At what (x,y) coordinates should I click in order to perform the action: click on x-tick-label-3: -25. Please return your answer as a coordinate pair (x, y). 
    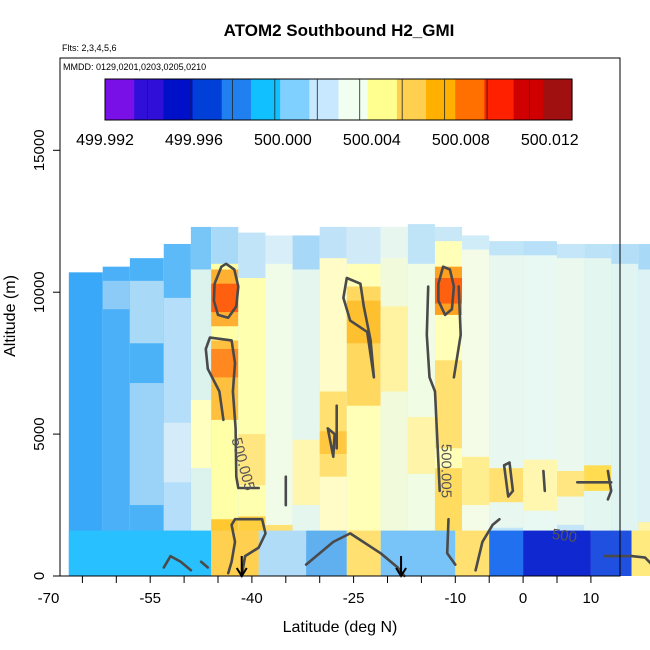
    Looking at the image, I should click on (354, 598).